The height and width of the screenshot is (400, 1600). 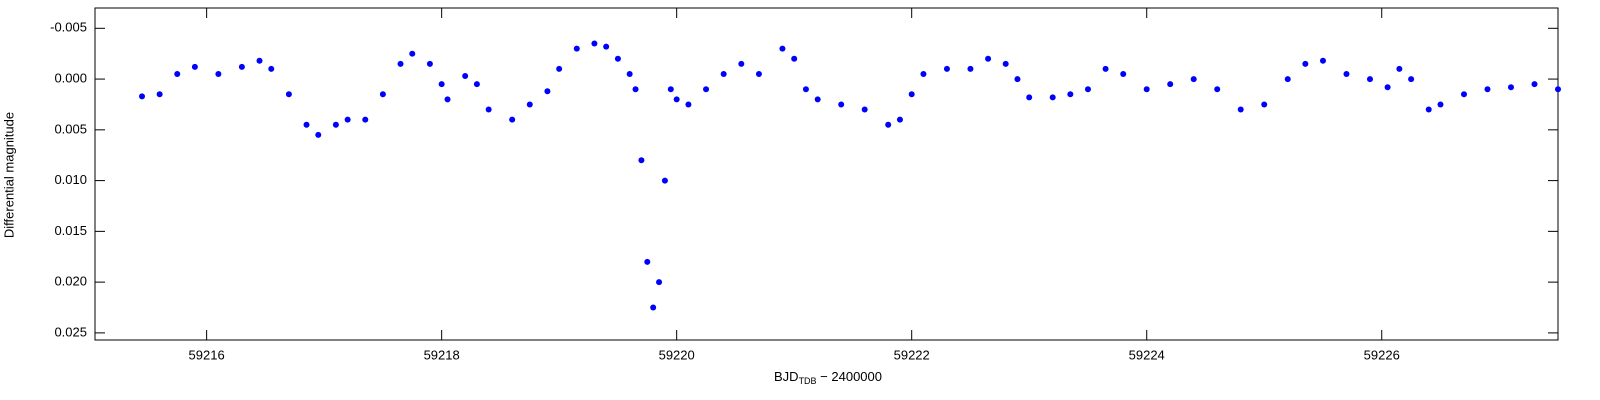 What do you see at coordinates (442, 354) in the screenshot?
I see `x-tick-label: 59218` at bounding box center [442, 354].